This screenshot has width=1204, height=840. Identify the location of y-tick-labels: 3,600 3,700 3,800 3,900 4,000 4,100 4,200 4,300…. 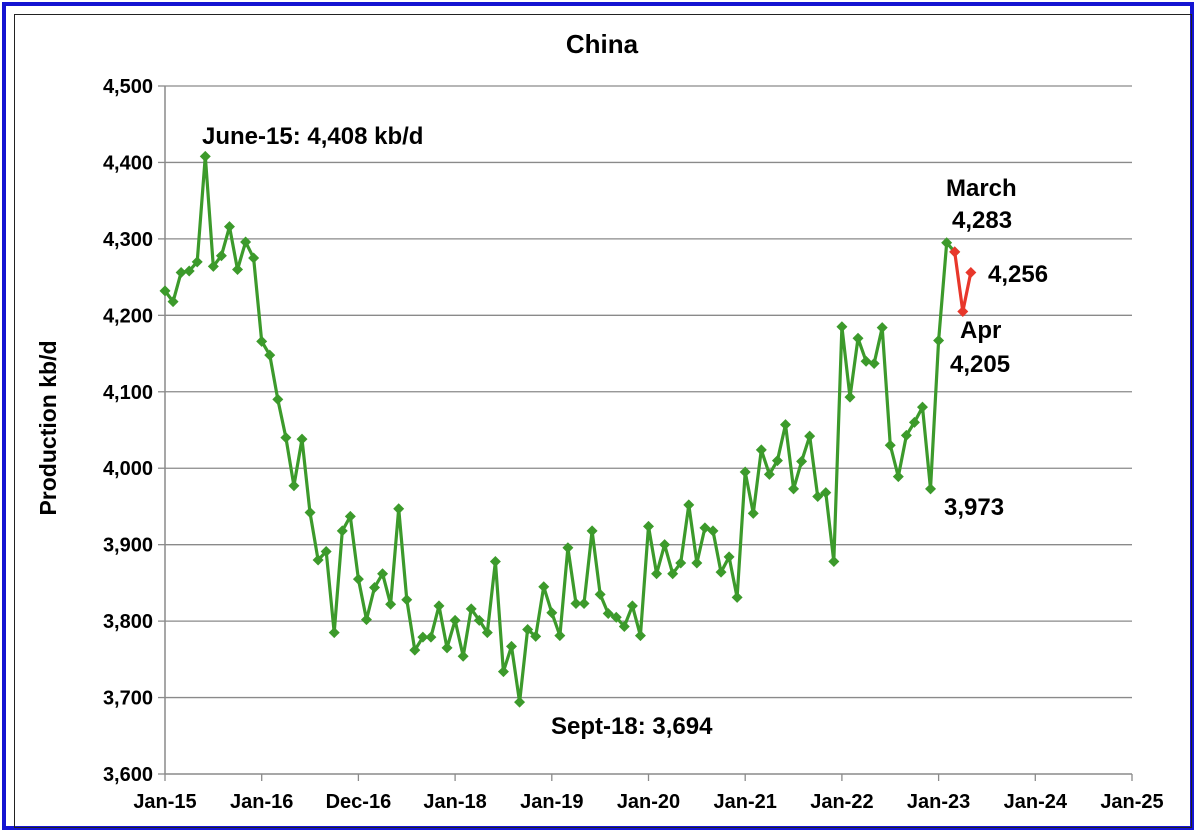
(128, 431).